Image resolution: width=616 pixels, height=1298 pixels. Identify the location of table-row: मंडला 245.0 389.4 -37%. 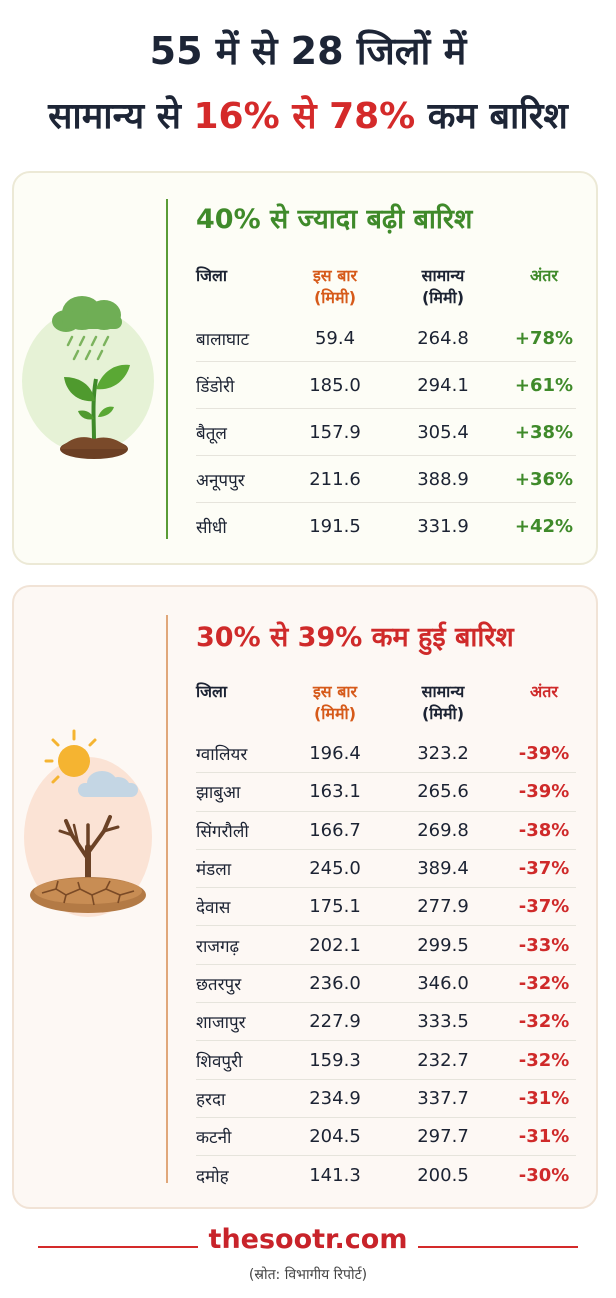
(386, 869).